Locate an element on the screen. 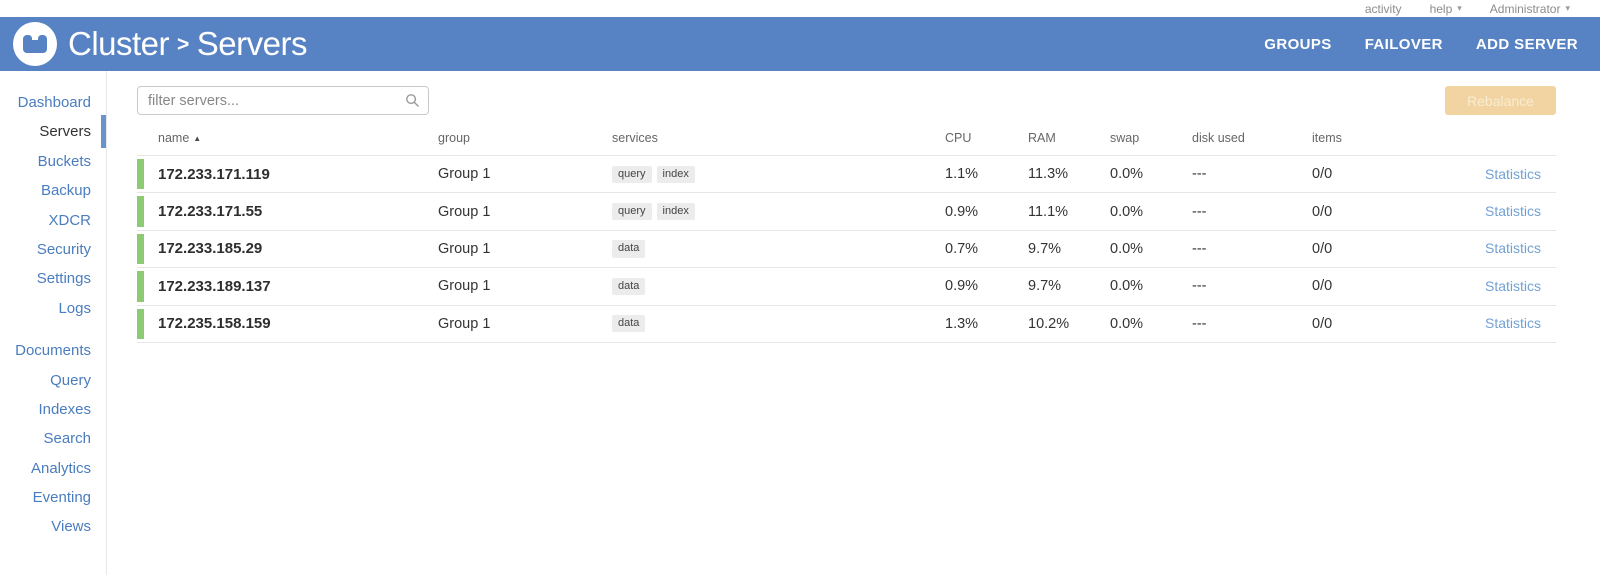  column-header-group: group is located at coordinates (454, 137).